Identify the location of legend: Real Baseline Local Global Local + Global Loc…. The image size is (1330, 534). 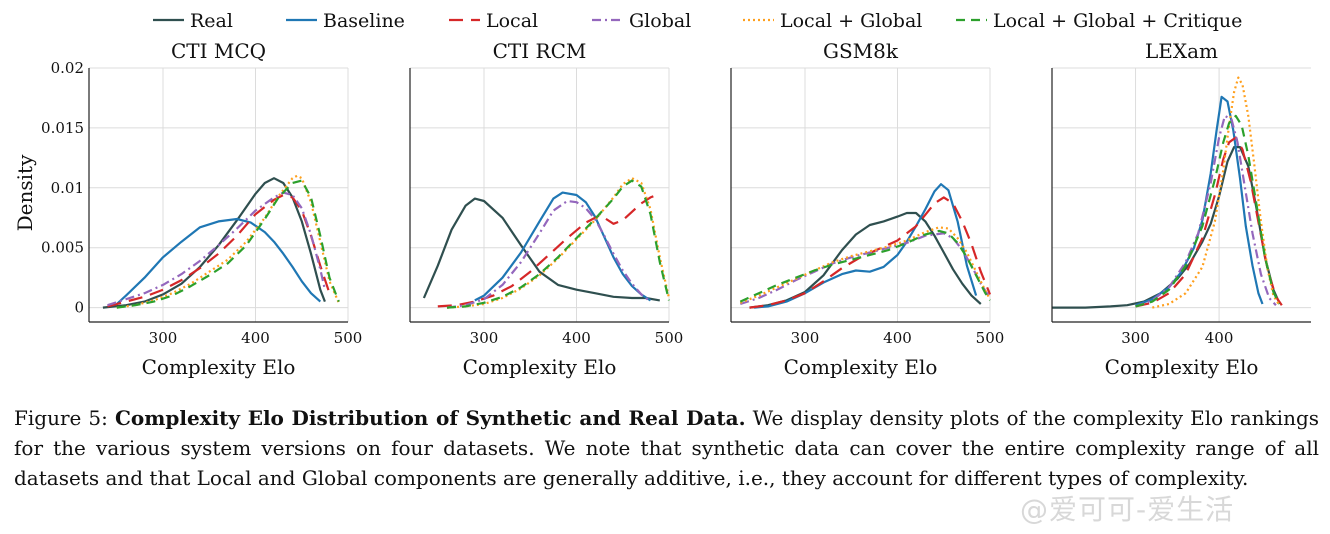
(697, 21).